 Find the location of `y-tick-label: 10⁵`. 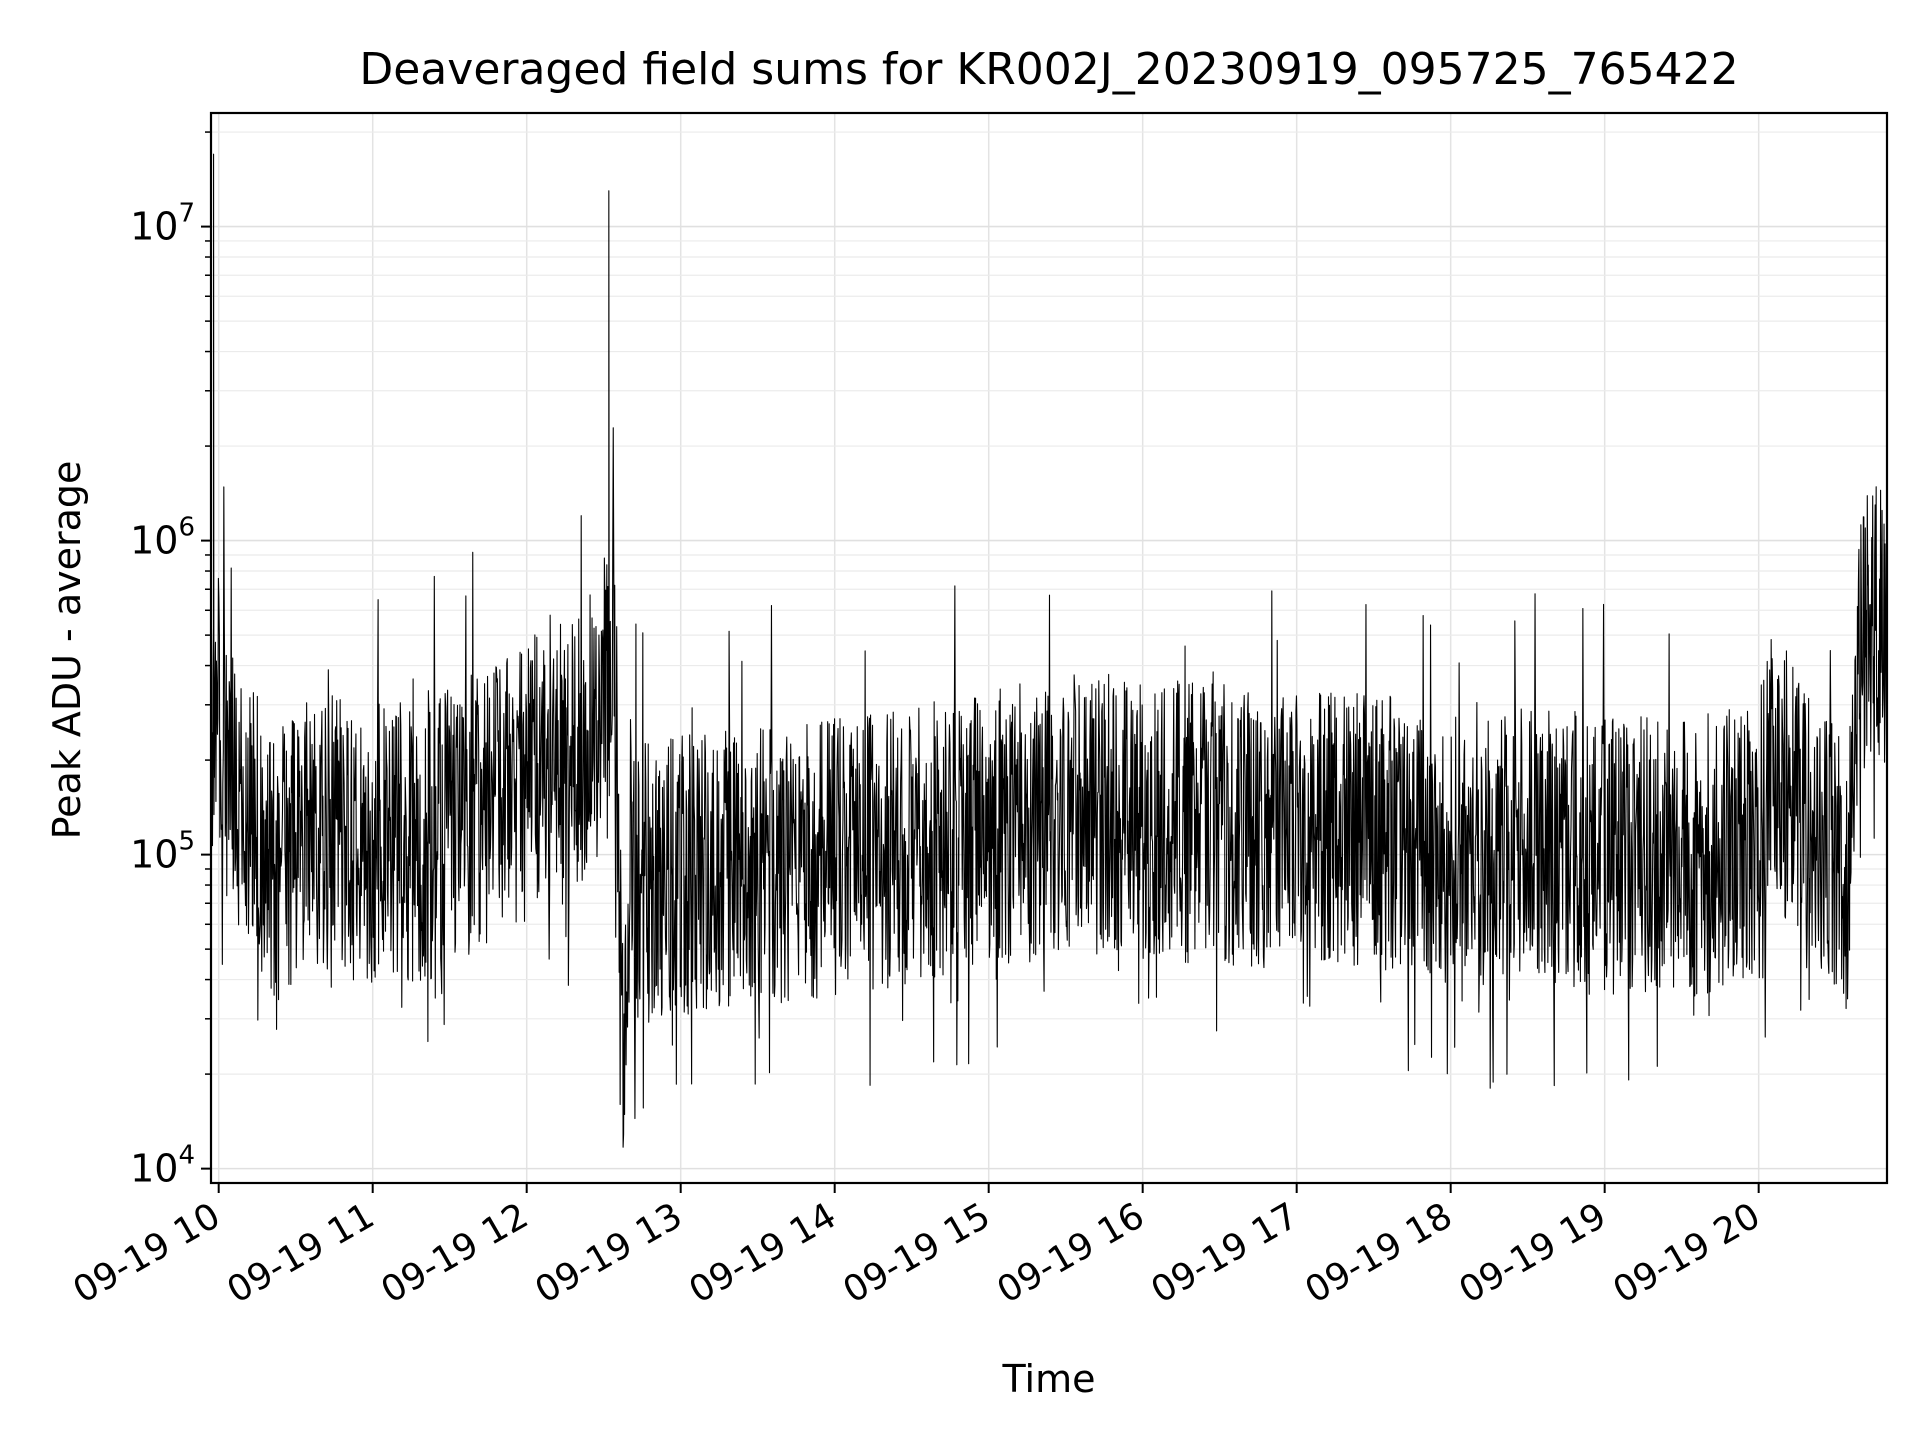

y-tick-label: 10⁵ is located at coordinates (162, 852).